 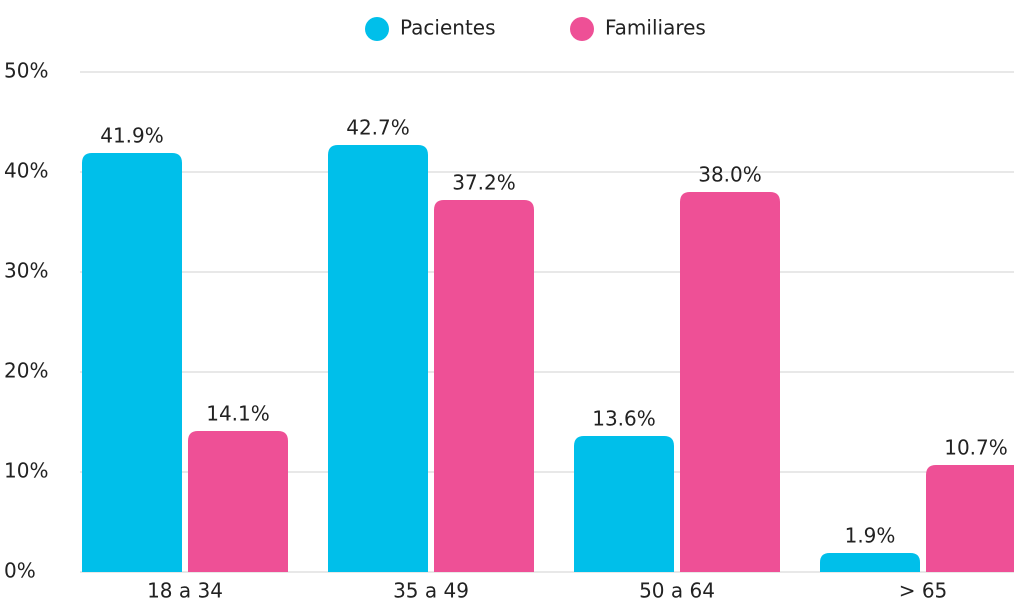 What do you see at coordinates (26, 71) in the screenshot?
I see `y-tick-label: 50%` at bounding box center [26, 71].